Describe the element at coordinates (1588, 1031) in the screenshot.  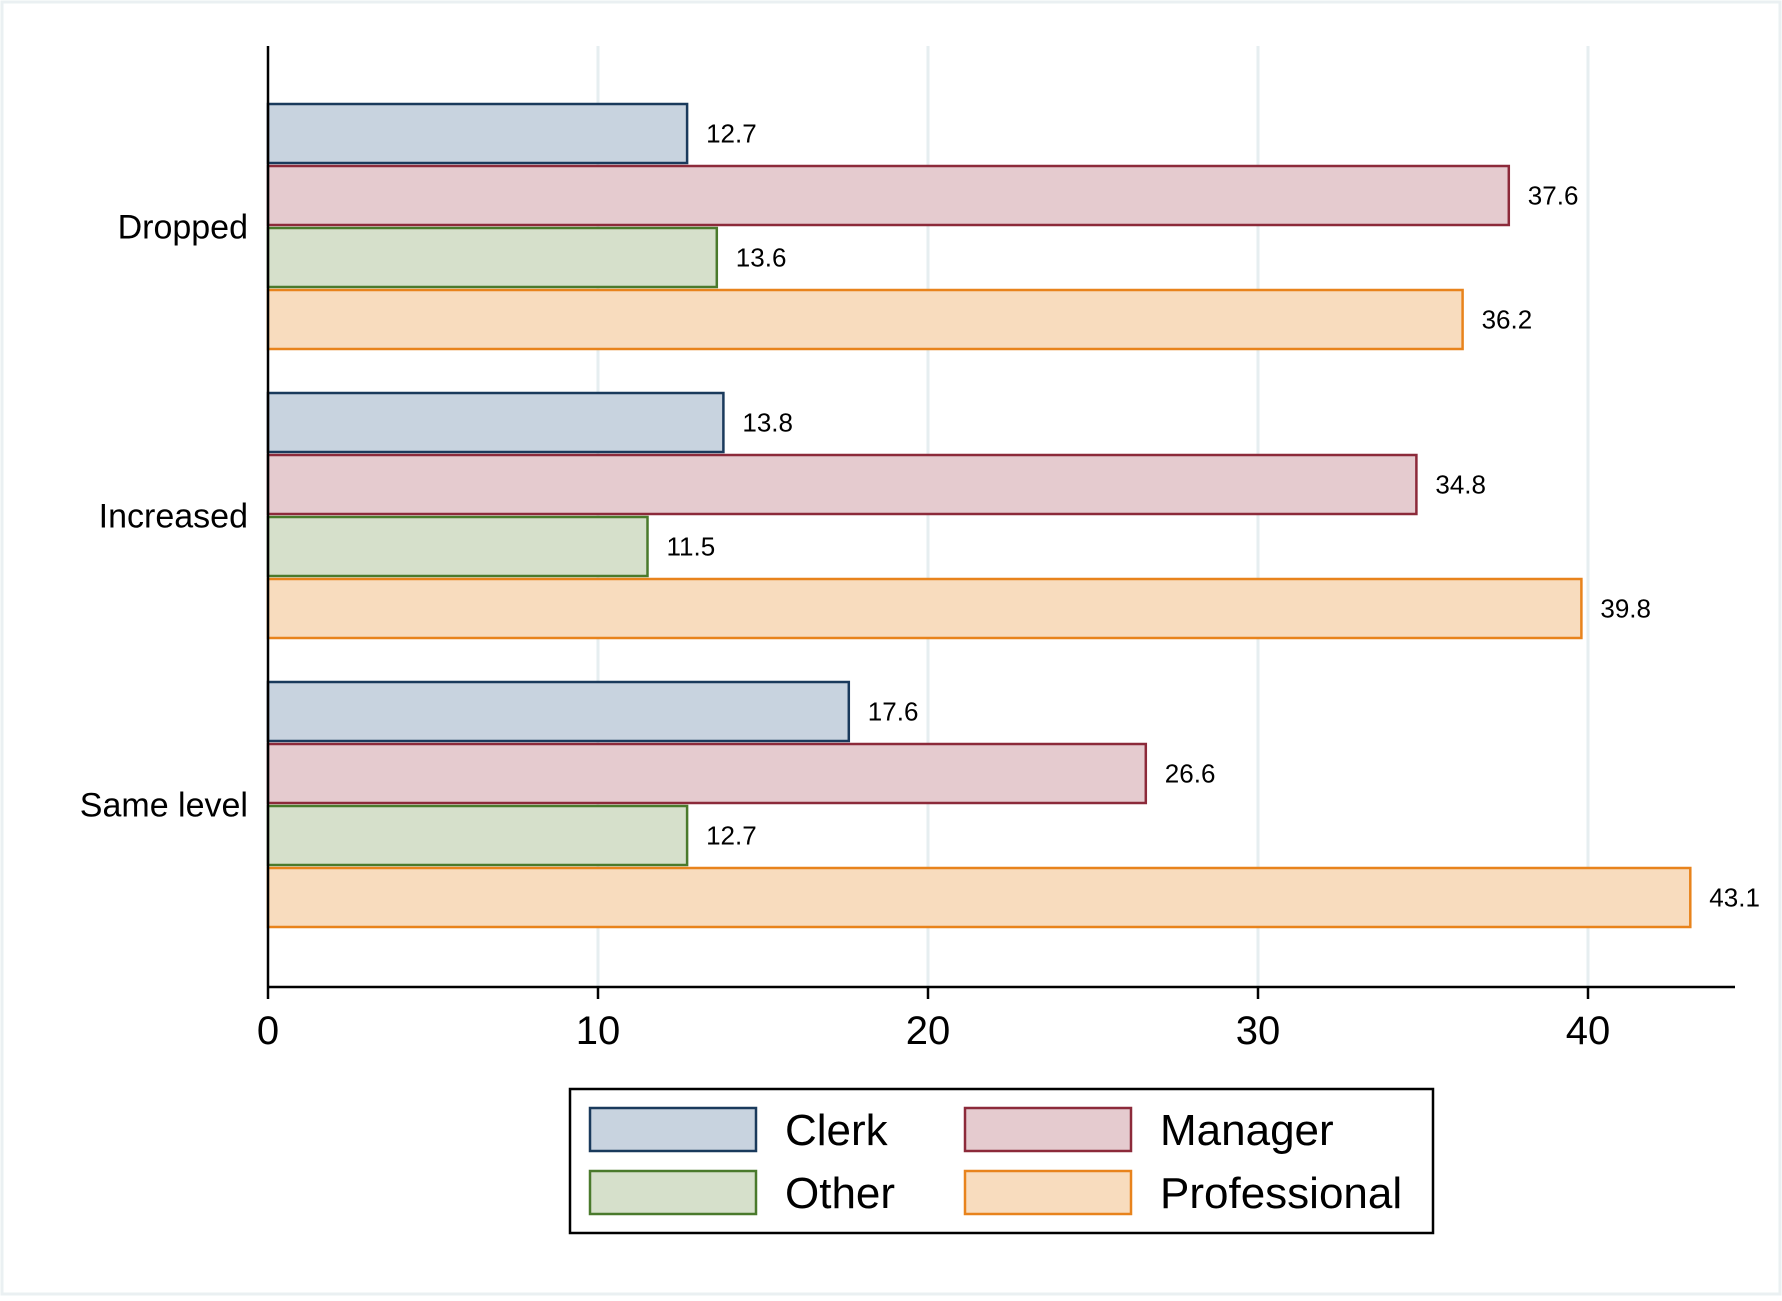
I see `x-tick-label-40: 40` at that location.